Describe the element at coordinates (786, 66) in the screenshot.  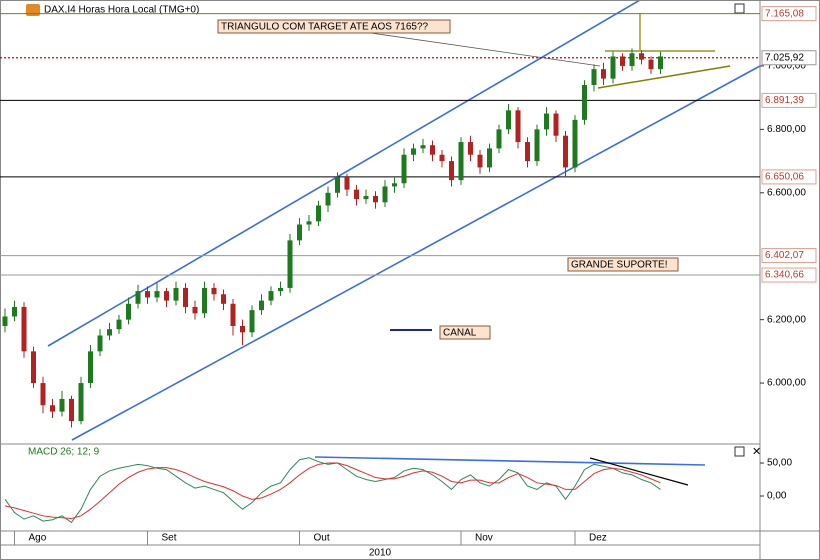
I see `y-tick-label: 7.000,00` at that location.